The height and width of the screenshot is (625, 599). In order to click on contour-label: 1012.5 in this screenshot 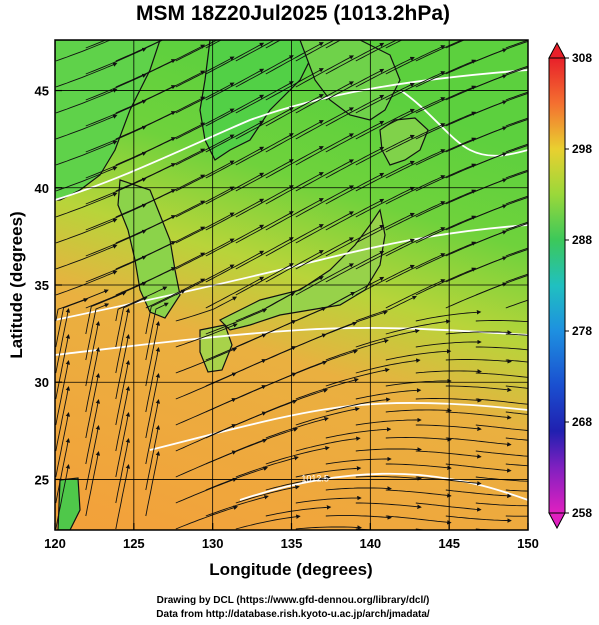, I will do `click(315, 478)`.